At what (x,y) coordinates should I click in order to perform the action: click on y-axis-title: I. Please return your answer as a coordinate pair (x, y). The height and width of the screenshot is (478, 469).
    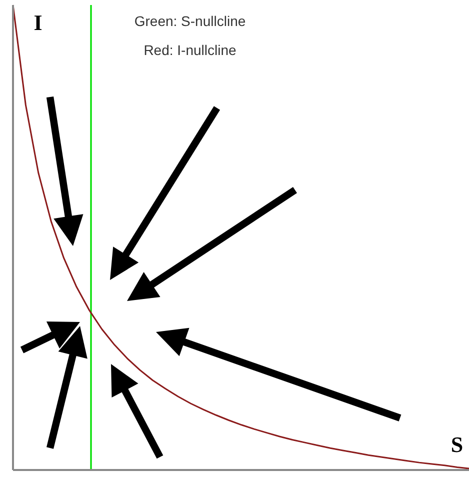
    Looking at the image, I should click on (38, 22).